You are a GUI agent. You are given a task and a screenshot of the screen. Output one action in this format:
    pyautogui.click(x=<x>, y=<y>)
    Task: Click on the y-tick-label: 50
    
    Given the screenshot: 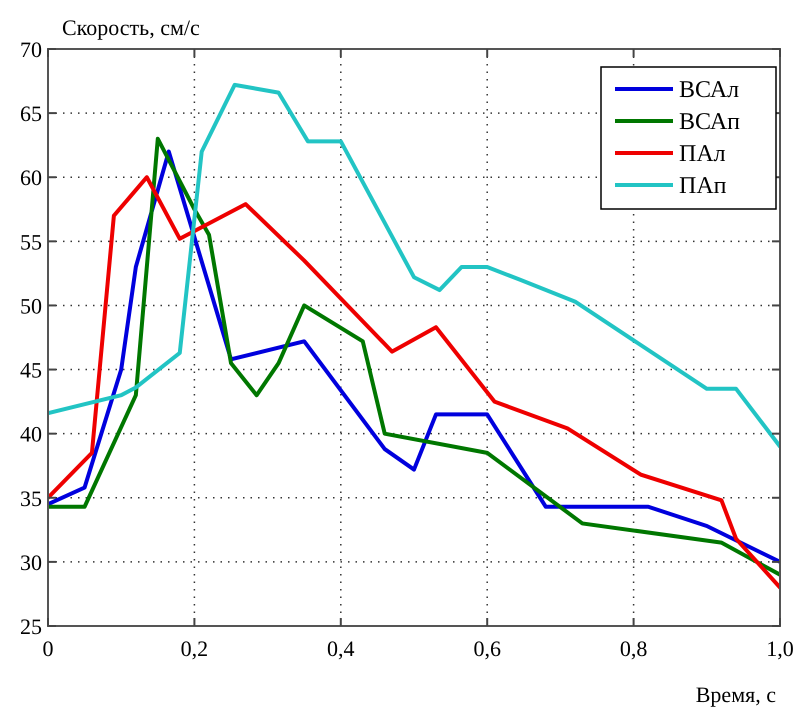 What is the action you would take?
    pyautogui.click(x=31, y=305)
    